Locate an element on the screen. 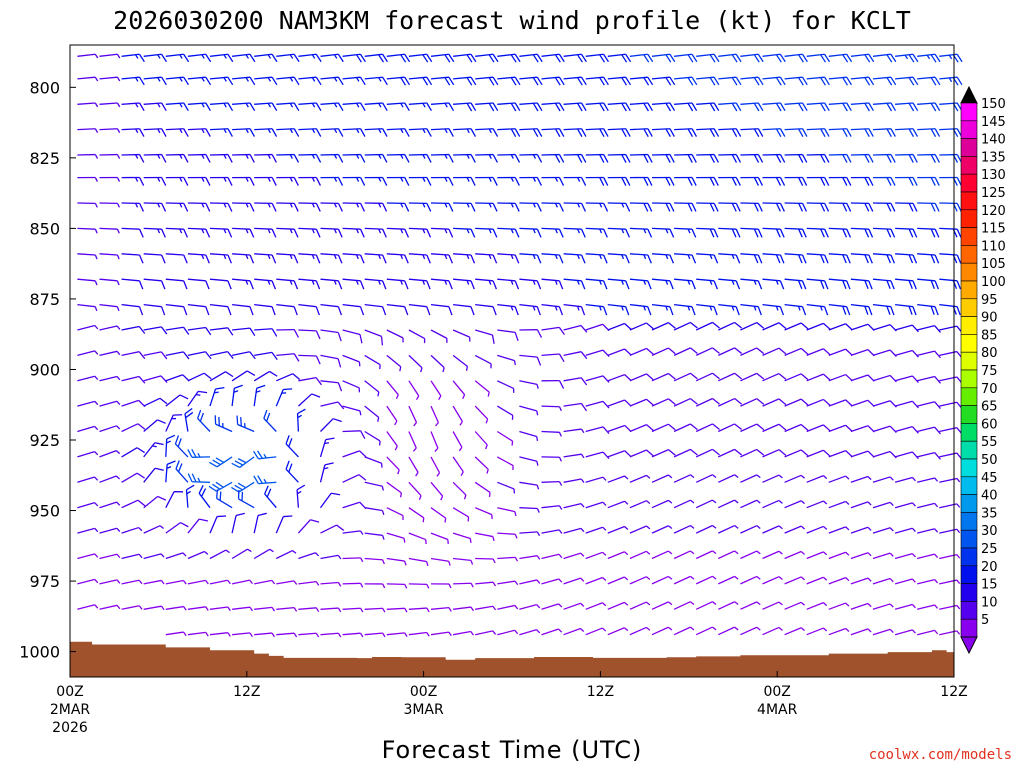 The image size is (1024, 768). colorbar-label: 85 is located at coordinates (989, 335).